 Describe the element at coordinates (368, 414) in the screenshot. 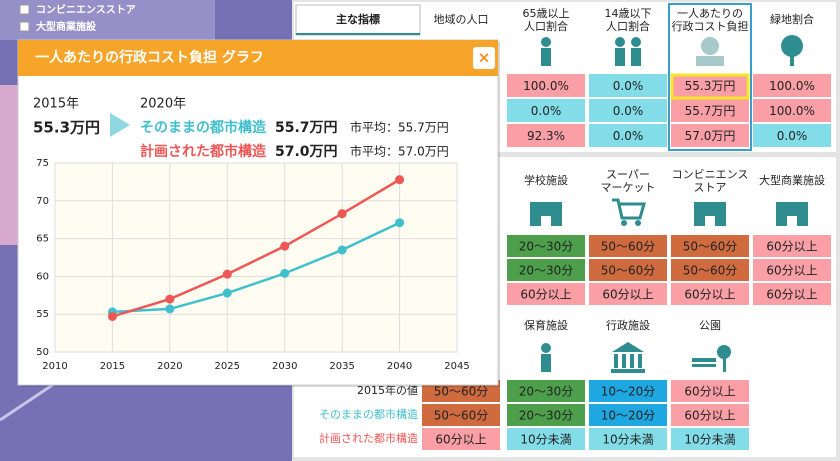

I see `row-label: そのままの都市構造` at that location.